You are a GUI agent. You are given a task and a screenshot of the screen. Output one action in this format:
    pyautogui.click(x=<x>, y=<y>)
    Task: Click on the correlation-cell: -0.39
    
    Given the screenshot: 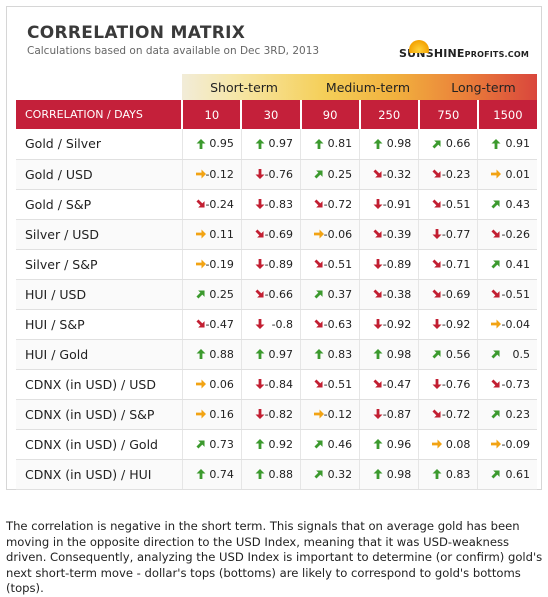 What is the action you would take?
    pyautogui.click(x=389, y=234)
    